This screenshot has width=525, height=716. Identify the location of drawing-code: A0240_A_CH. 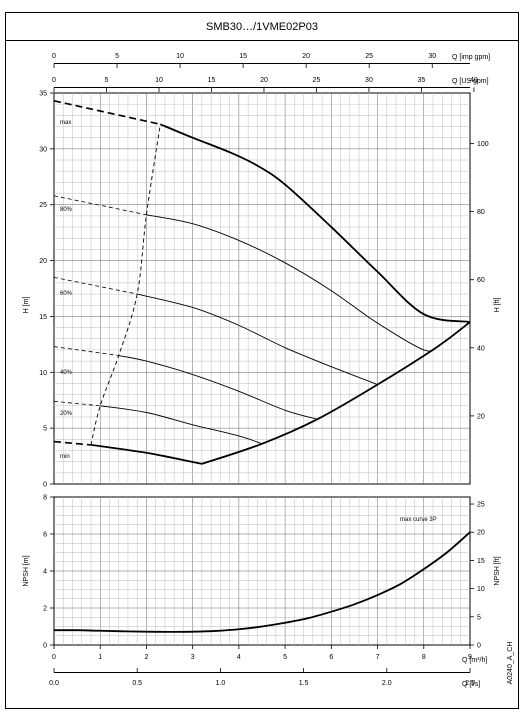
(510, 663).